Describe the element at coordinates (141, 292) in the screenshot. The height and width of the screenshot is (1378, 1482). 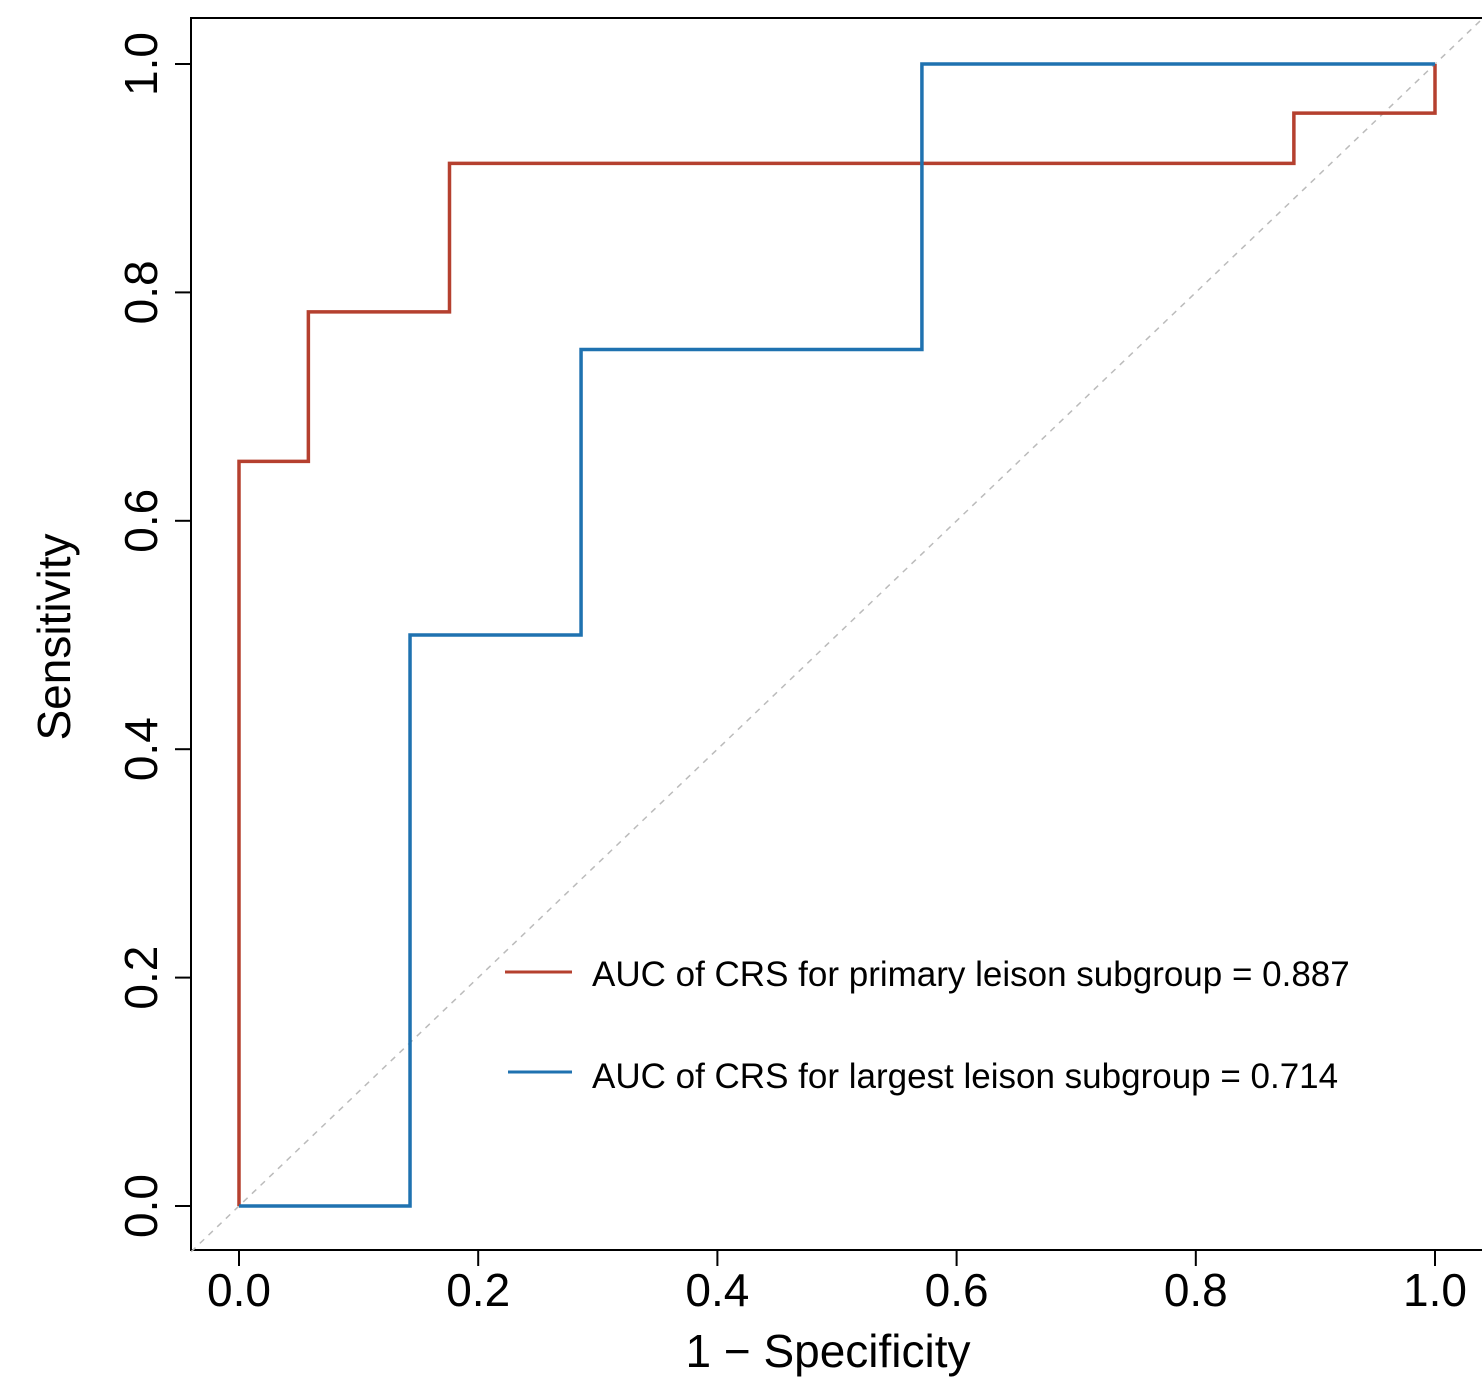
I see `y-tick-label: 0.8` at that location.